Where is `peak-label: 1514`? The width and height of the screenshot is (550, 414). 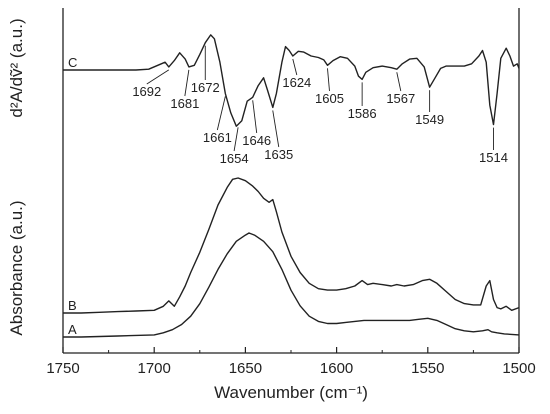 peak-label: 1514 is located at coordinates (493, 157).